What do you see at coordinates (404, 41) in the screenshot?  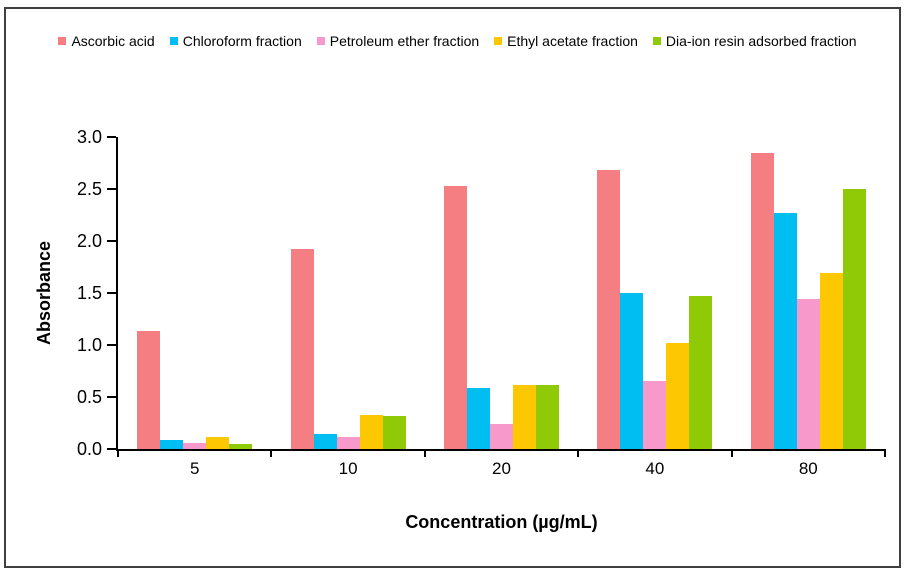 I see `legend-label: Petroleum ether fraction` at bounding box center [404, 41].